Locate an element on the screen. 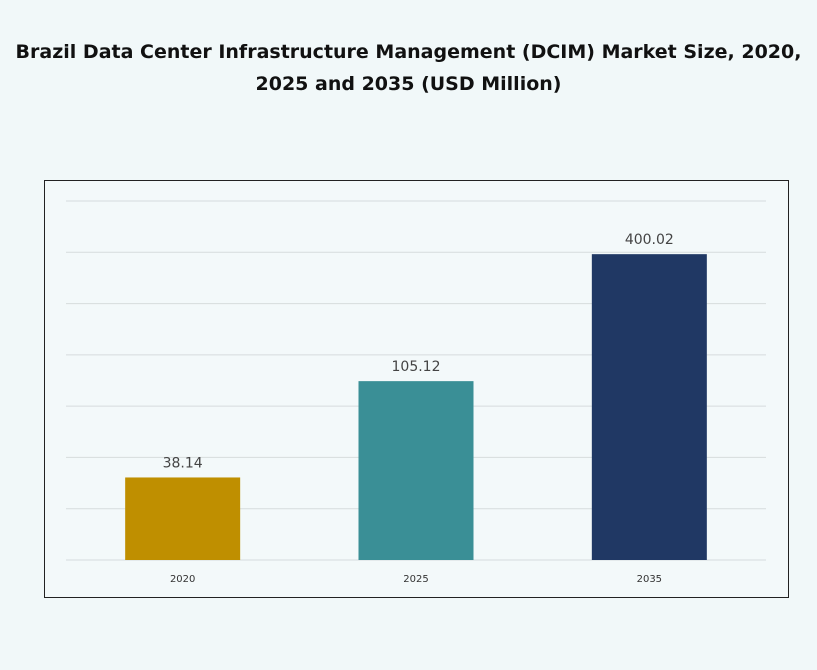 This screenshot has width=817, height=670. x-tick-label: 2020 is located at coordinates (182, 579).